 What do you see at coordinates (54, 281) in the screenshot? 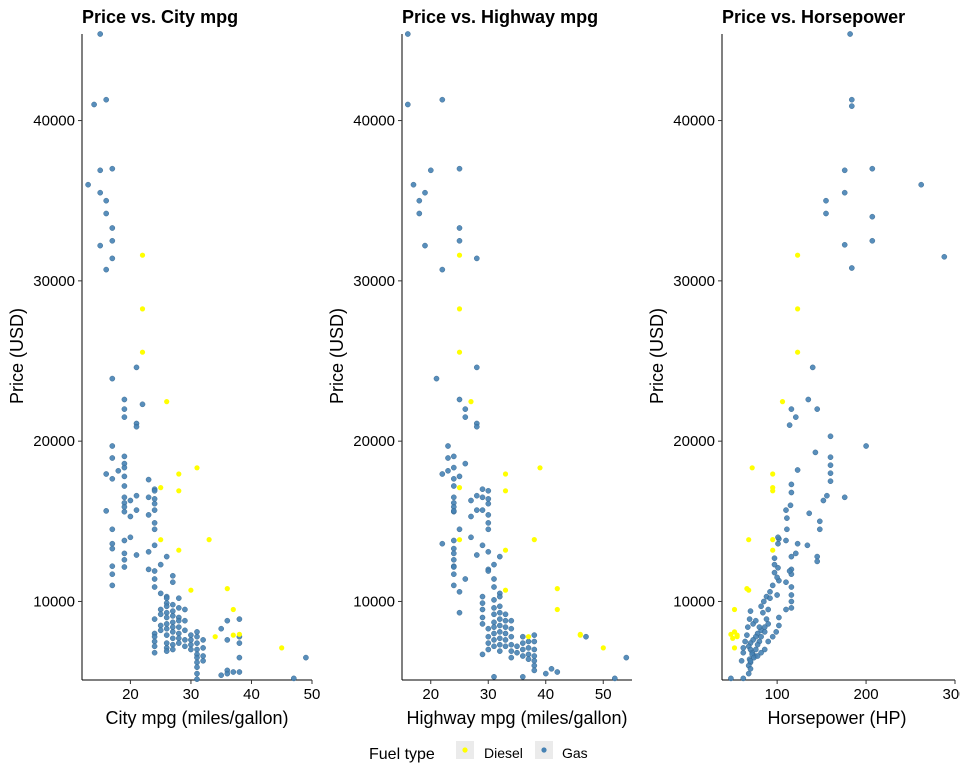
I see `y-tick-label: 30000` at bounding box center [54, 281].